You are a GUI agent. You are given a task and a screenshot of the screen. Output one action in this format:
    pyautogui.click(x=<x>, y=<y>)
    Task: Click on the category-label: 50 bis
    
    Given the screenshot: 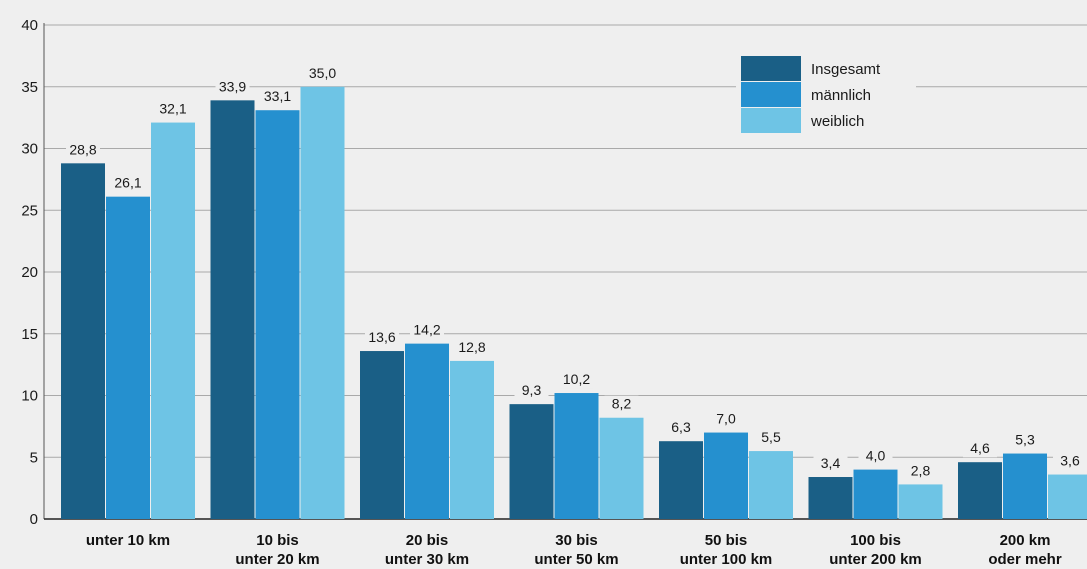 What is the action you would take?
    pyautogui.click(x=726, y=540)
    